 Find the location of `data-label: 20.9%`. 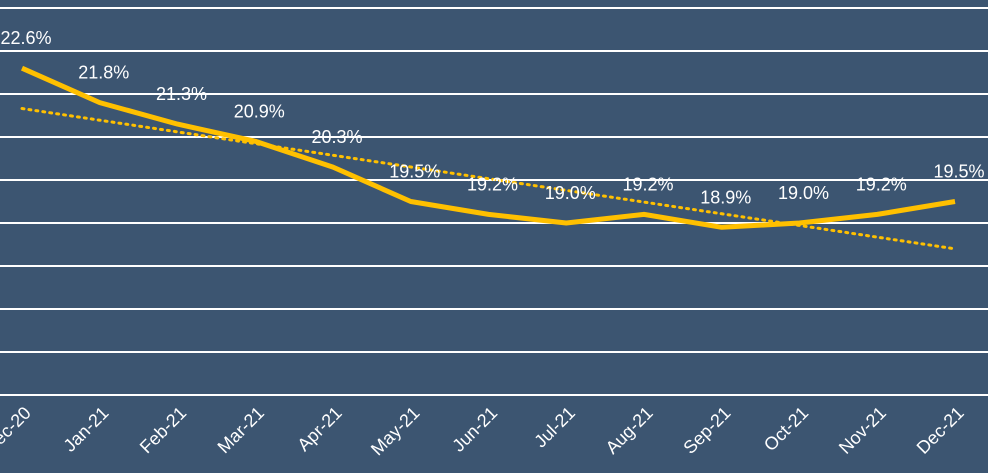

data-label: 20.9% is located at coordinates (259, 111).